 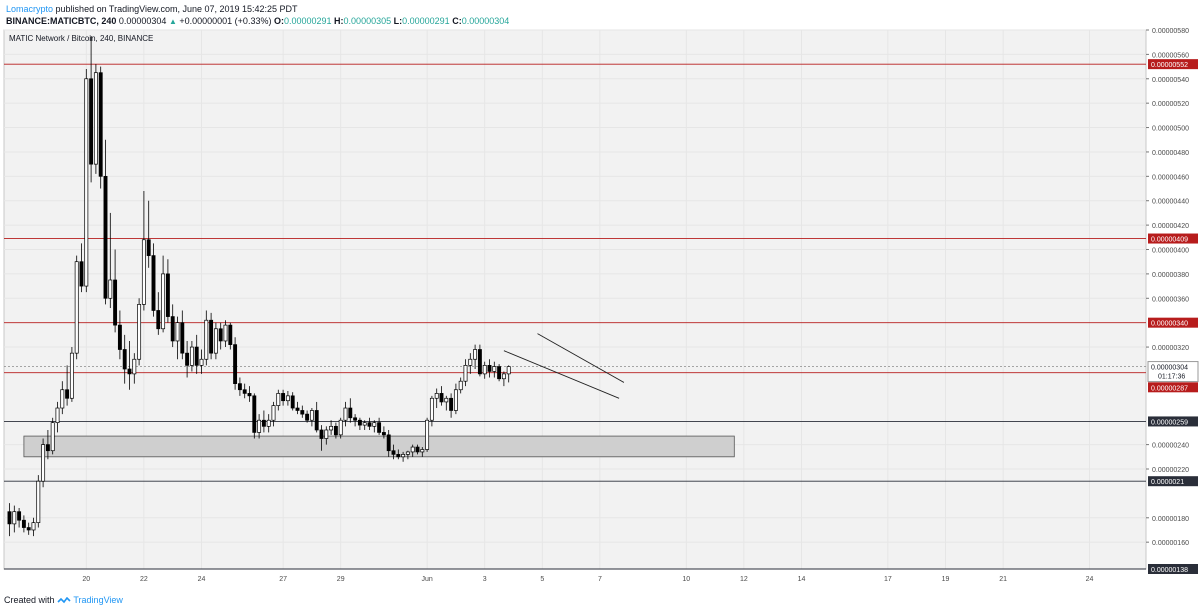 I want to click on tradingview-brand: TradingView, so click(x=98, y=600).